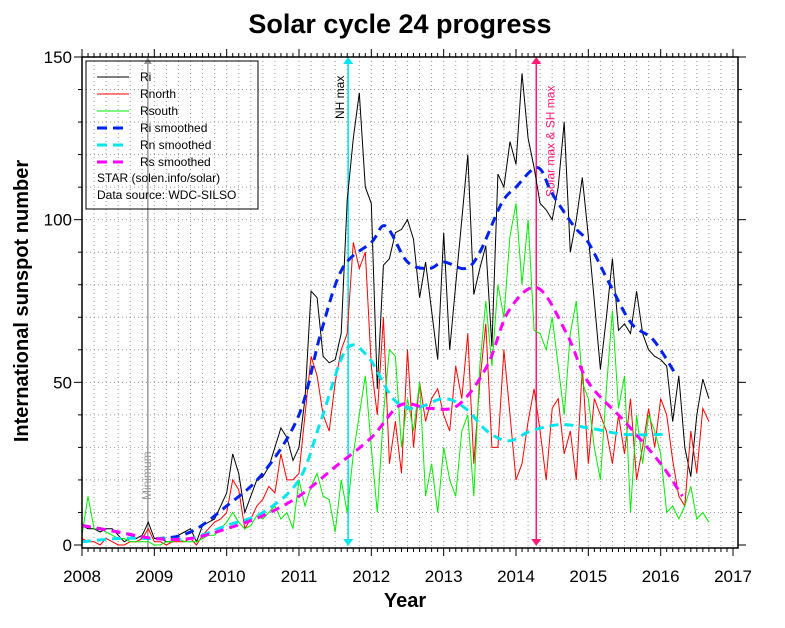  Describe the element at coordinates (166, 195) in the screenshot. I see `legend-note: Data source: WDC-SILSO` at that location.